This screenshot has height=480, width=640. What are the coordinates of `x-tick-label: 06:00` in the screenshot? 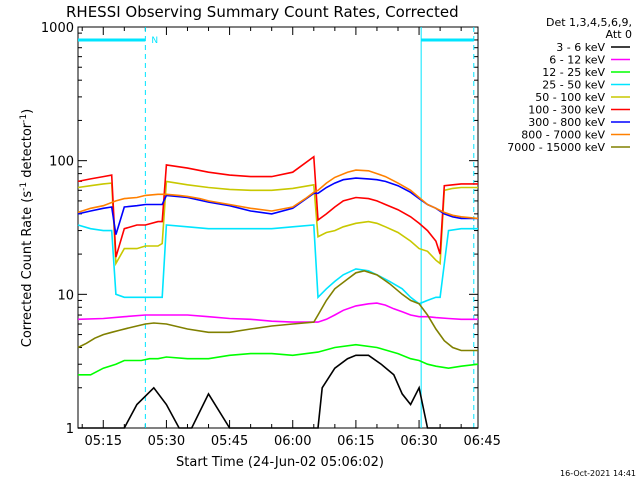 It's located at (292, 441).